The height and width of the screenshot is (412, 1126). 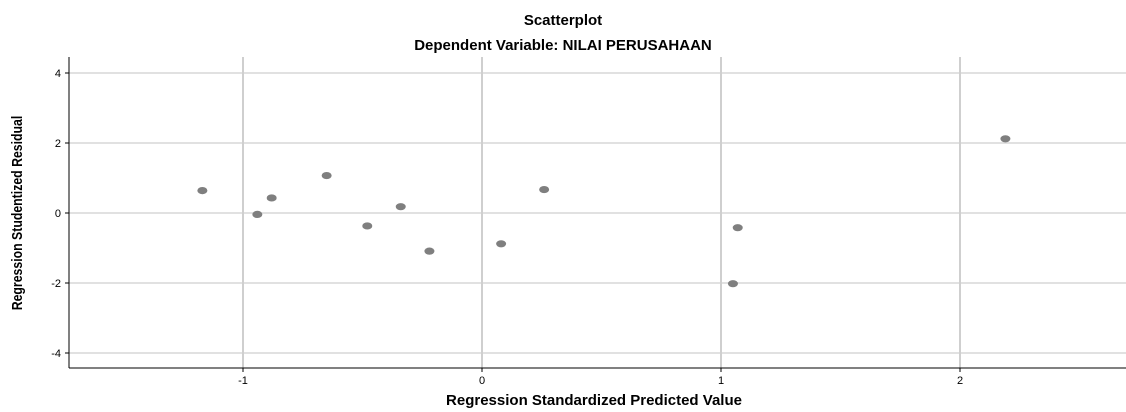 What do you see at coordinates (56, 354) in the screenshot?
I see `y-tick-label: -4` at bounding box center [56, 354].